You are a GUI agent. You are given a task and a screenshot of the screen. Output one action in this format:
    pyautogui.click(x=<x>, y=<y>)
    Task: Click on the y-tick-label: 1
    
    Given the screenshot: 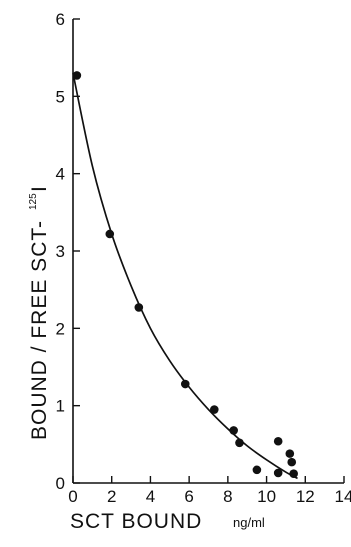 What is the action you would take?
    pyautogui.click(x=60, y=406)
    